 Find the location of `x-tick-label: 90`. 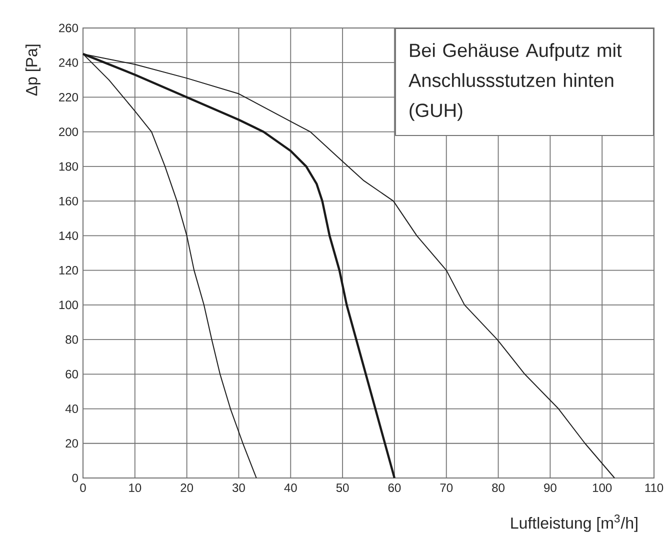

x-tick-label: 90 is located at coordinates (550, 488).